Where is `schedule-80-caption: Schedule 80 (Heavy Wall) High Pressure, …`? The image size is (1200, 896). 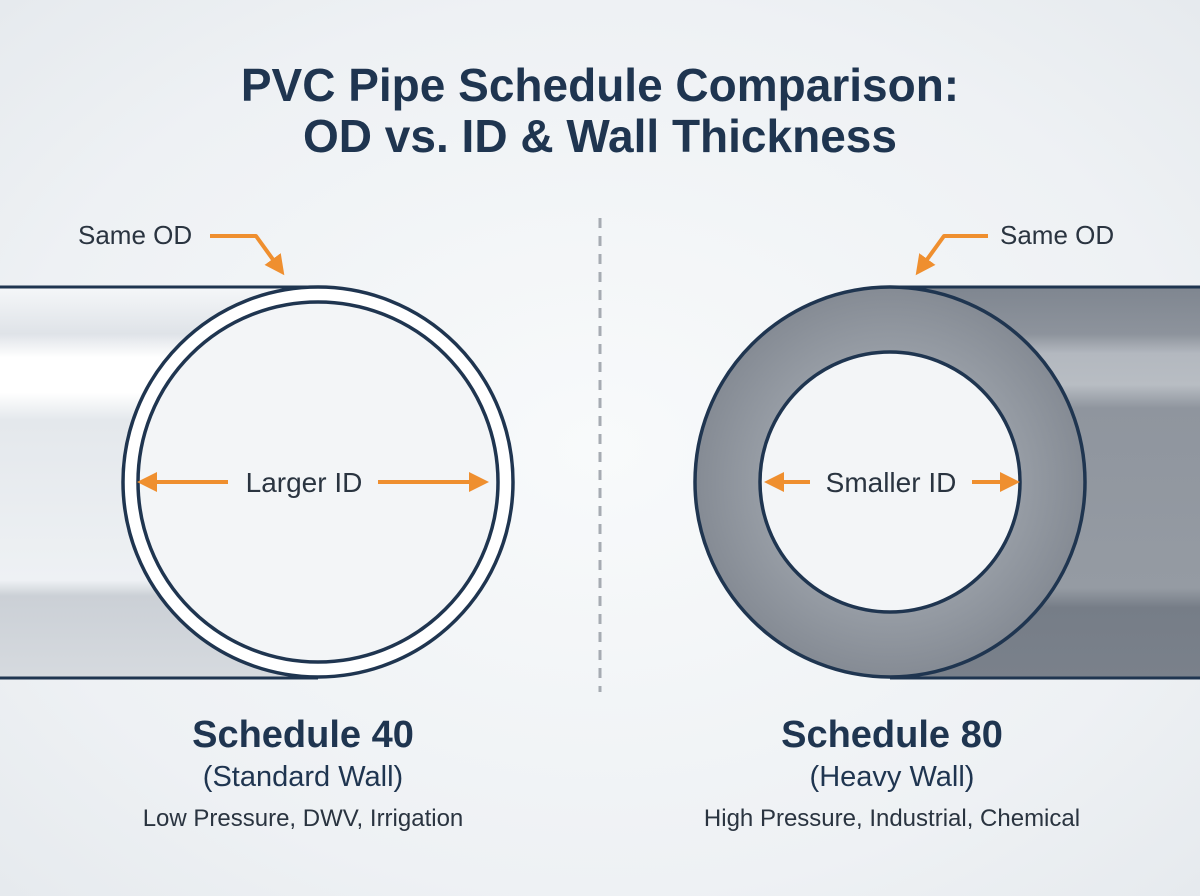 schedule-80-caption: Schedule 80 (Heavy Wall) High Pressure, … is located at coordinates (892, 773).